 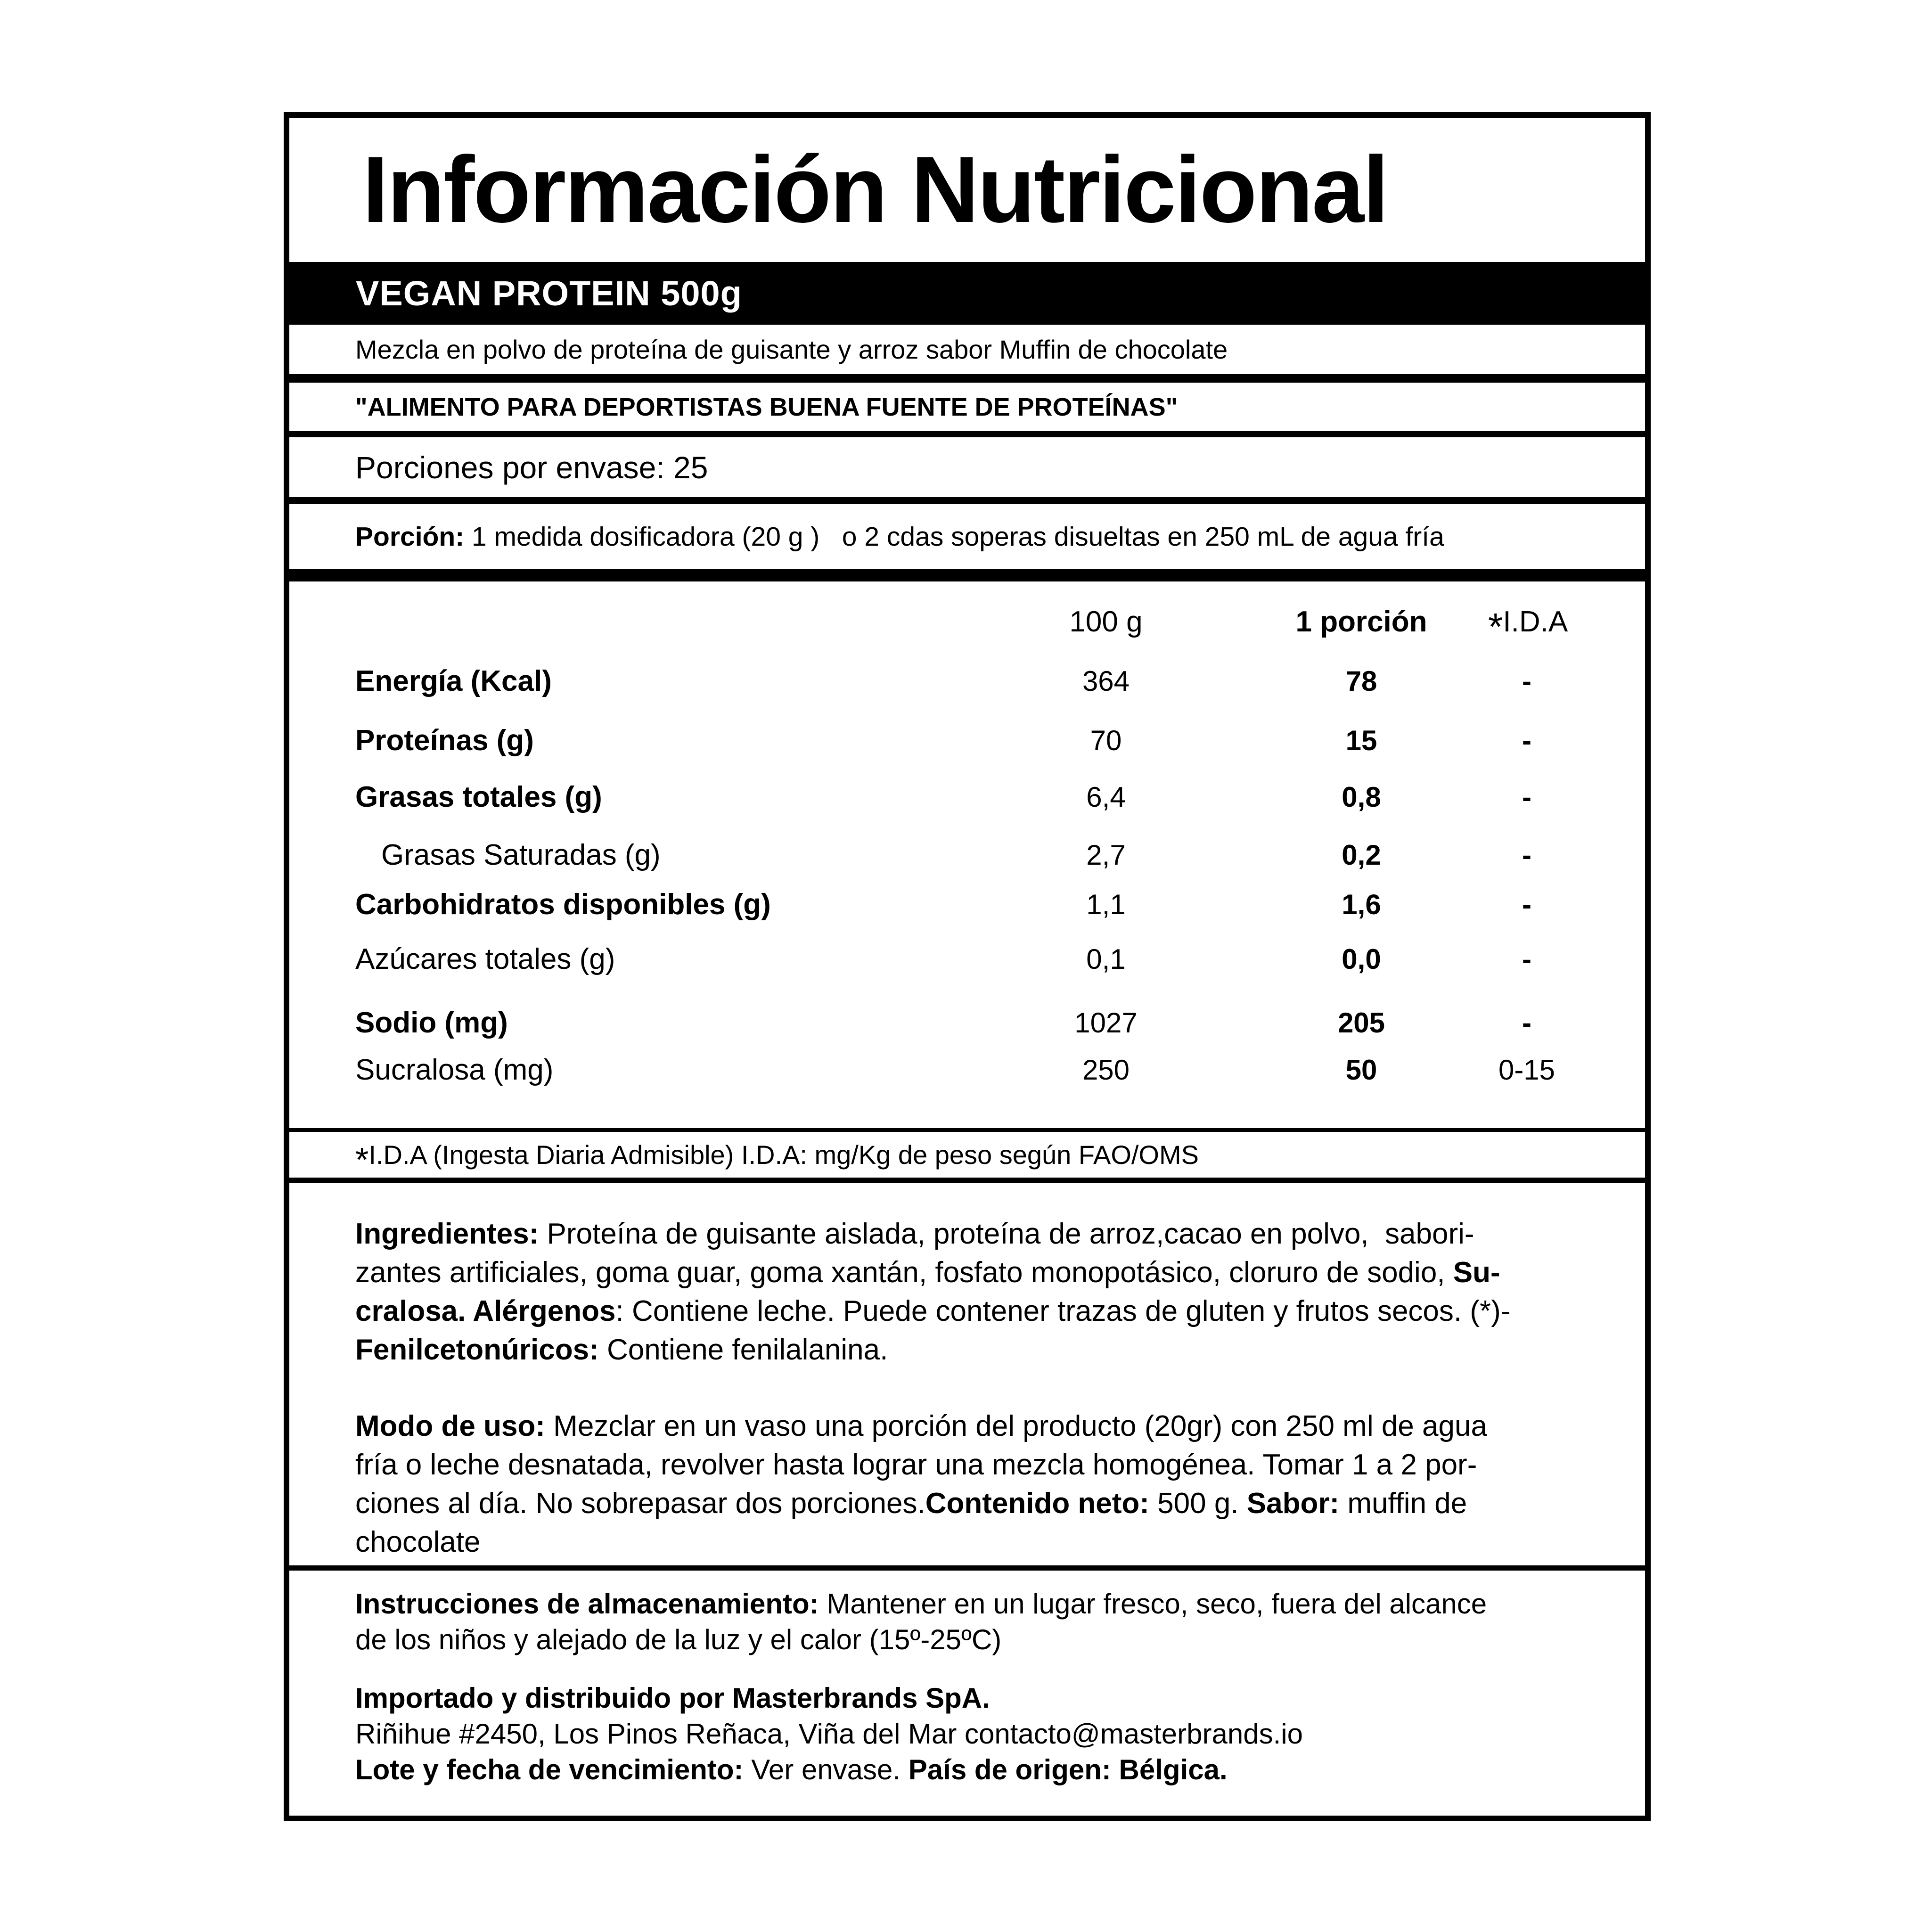 I want to click on nutrient-label: Sodio (mg), so click(x=431, y=1023).